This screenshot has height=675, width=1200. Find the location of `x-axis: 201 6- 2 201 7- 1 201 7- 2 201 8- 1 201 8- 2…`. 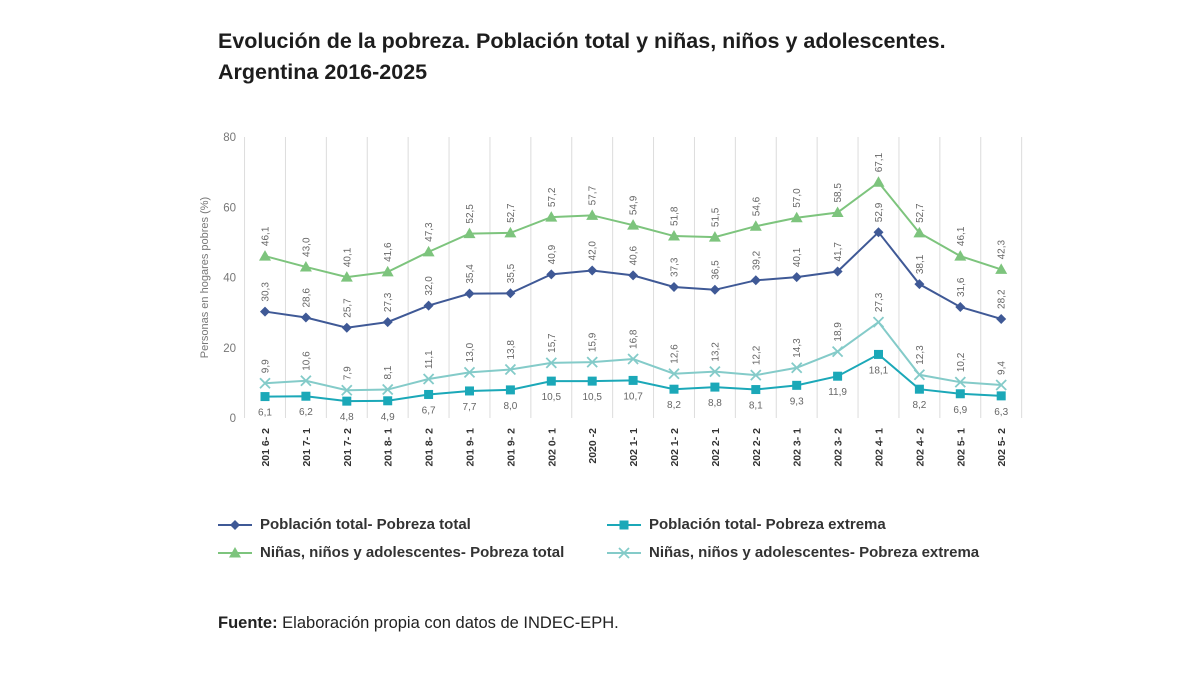

x-axis: 201 6- 2 201 7- 1 201 7- 2 201 8- 1 201 8- 2… is located at coordinates (634, 447).